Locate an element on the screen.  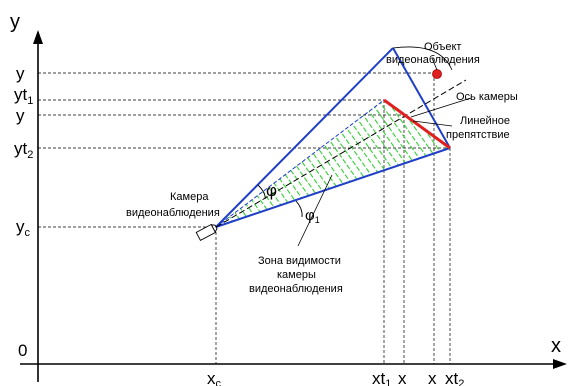
x-tick-a: x is located at coordinates (402, 377).